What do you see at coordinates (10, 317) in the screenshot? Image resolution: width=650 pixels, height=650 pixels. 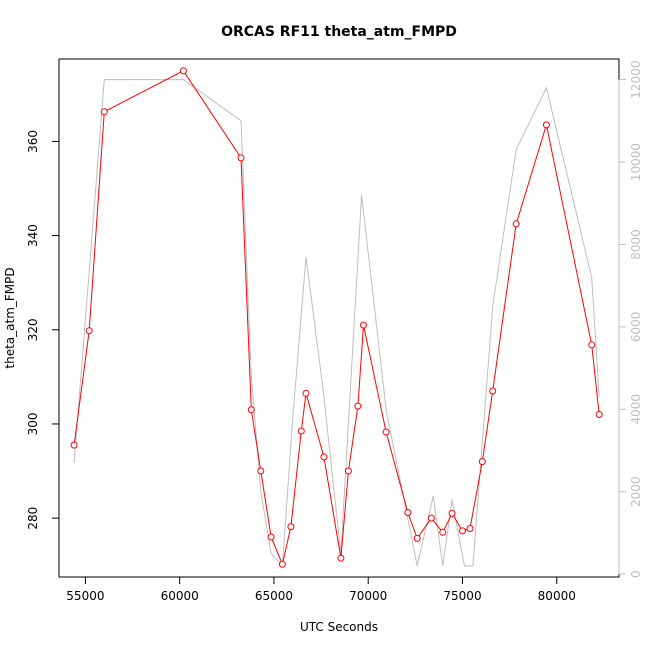 I see `y-axis-label: theta_atm_FMPD` at bounding box center [10, 317].